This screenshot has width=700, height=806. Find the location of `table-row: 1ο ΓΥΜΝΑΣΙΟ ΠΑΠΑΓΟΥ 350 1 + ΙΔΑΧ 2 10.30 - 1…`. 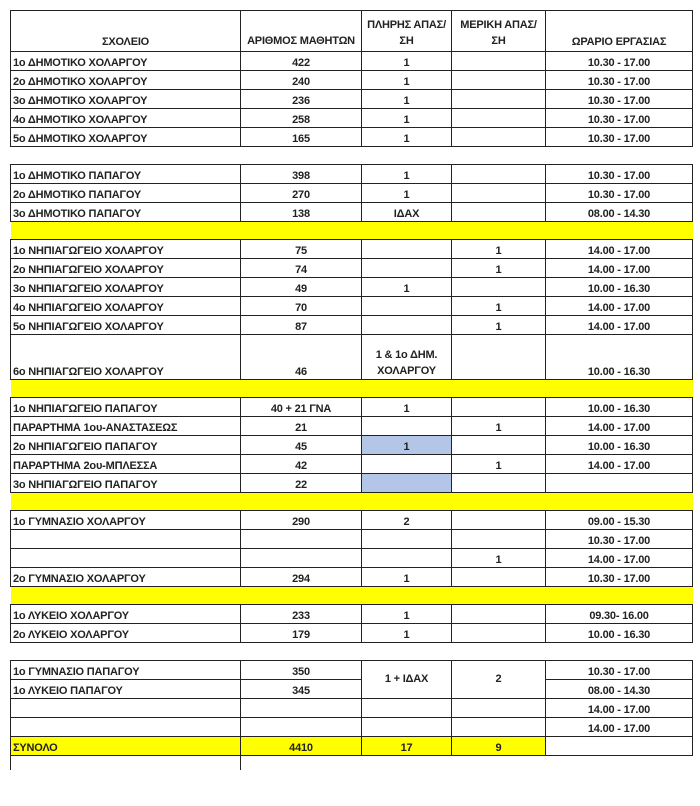

table-row: 1ο ΓΥΜΝΑΣΙΟ ΠΑΠΑΓΟΥ 350 1 + ΙΔΑΧ 2 10.30 - 1… is located at coordinates (351, 679).